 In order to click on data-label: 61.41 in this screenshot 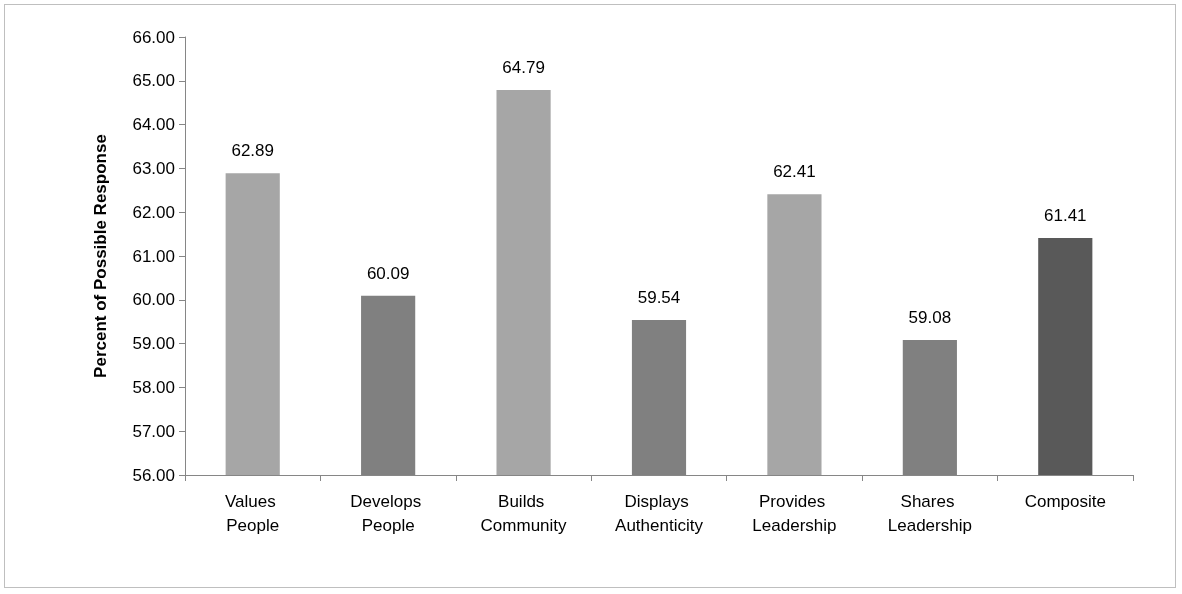, I will do `click(1065, 216)`.